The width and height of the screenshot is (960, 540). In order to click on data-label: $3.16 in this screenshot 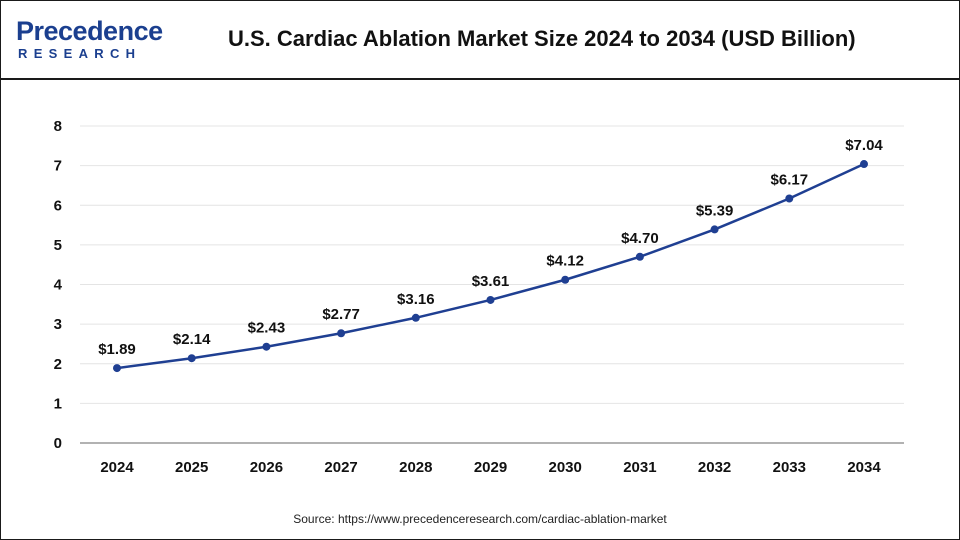, I will do `click(416, 299)`.